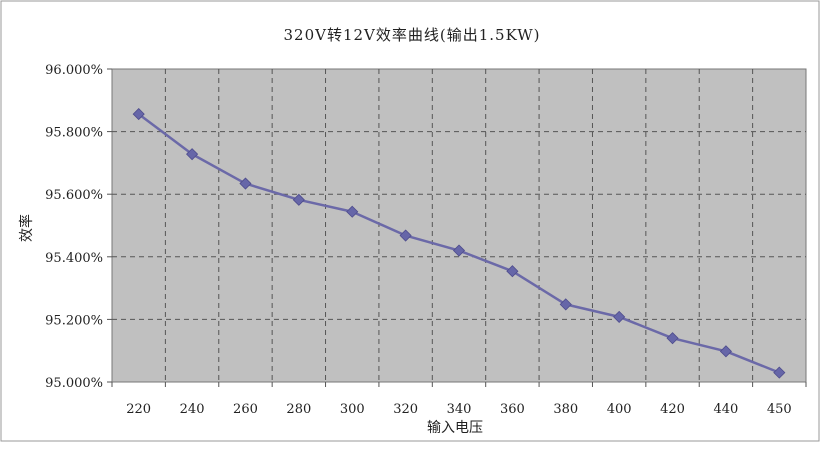 This screenshot has height=450, width=824. Describe the element at coordinates (459, 399) in the screenshot. I see `x-axis-ticks: 220 240 260 280 300 320 340 360 380 400 420 440 450` at that location.